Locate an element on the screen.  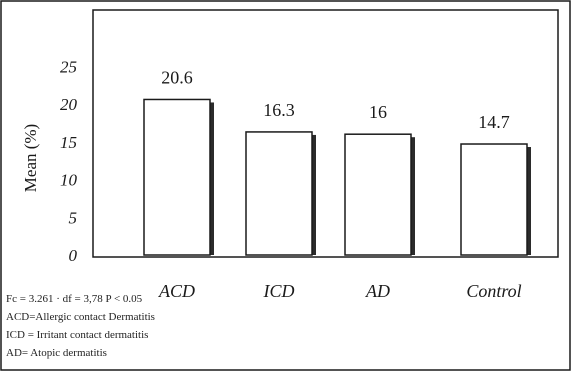
value-labels: 20.6 16.3 16 14.7 is located at coordinates (335, 99).